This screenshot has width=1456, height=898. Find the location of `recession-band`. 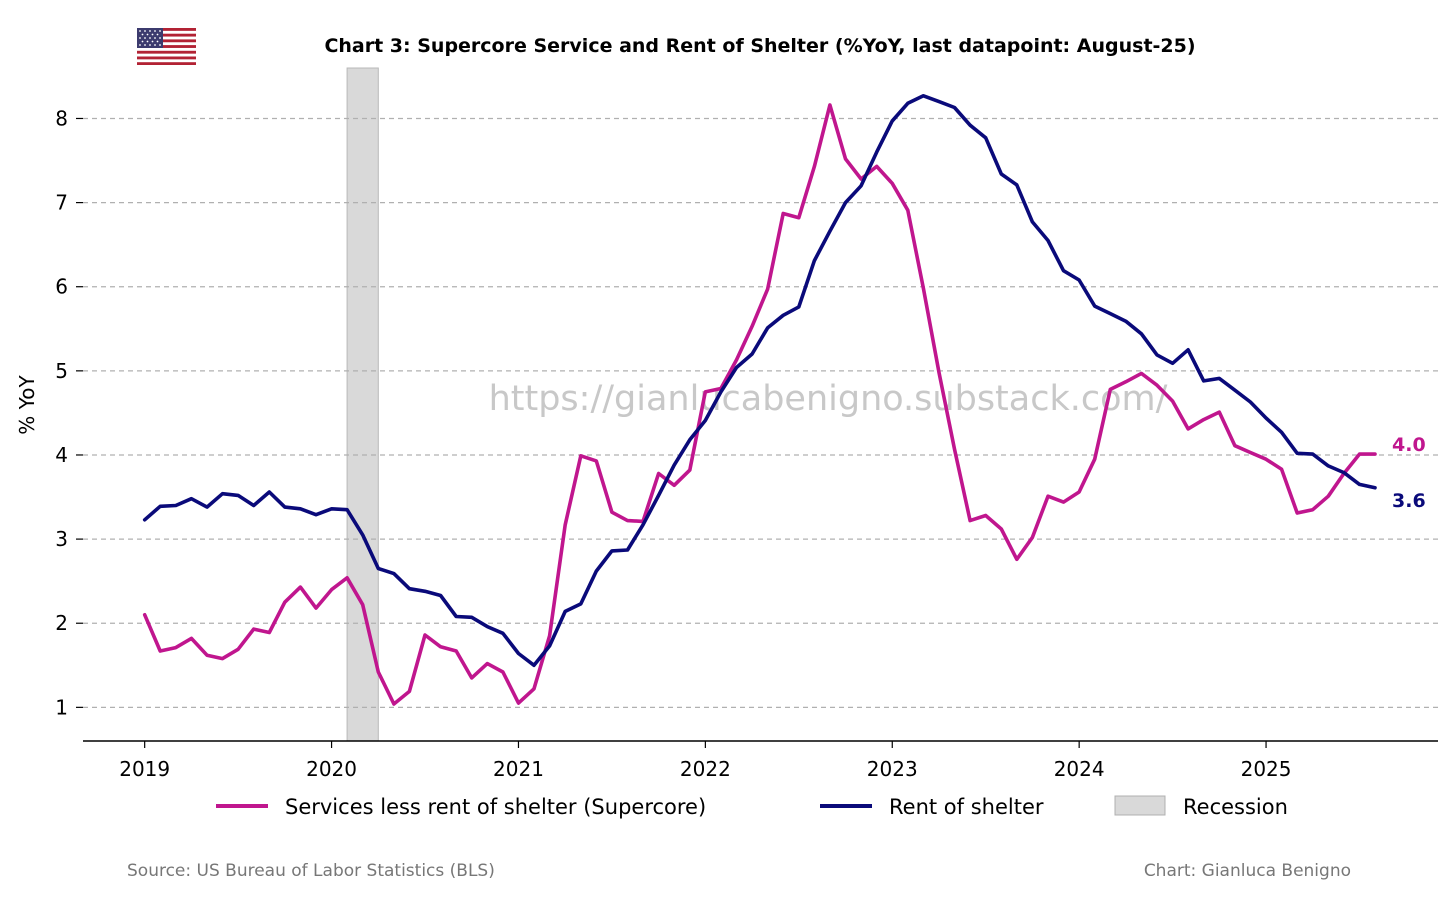

recession-band is located at coordinates (362, 404).